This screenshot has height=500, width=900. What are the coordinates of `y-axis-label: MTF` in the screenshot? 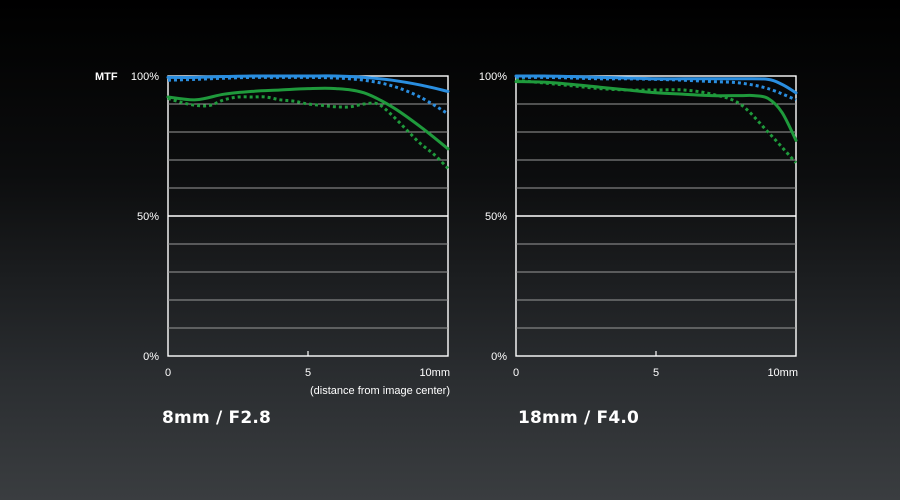 It's located at (106, 77).